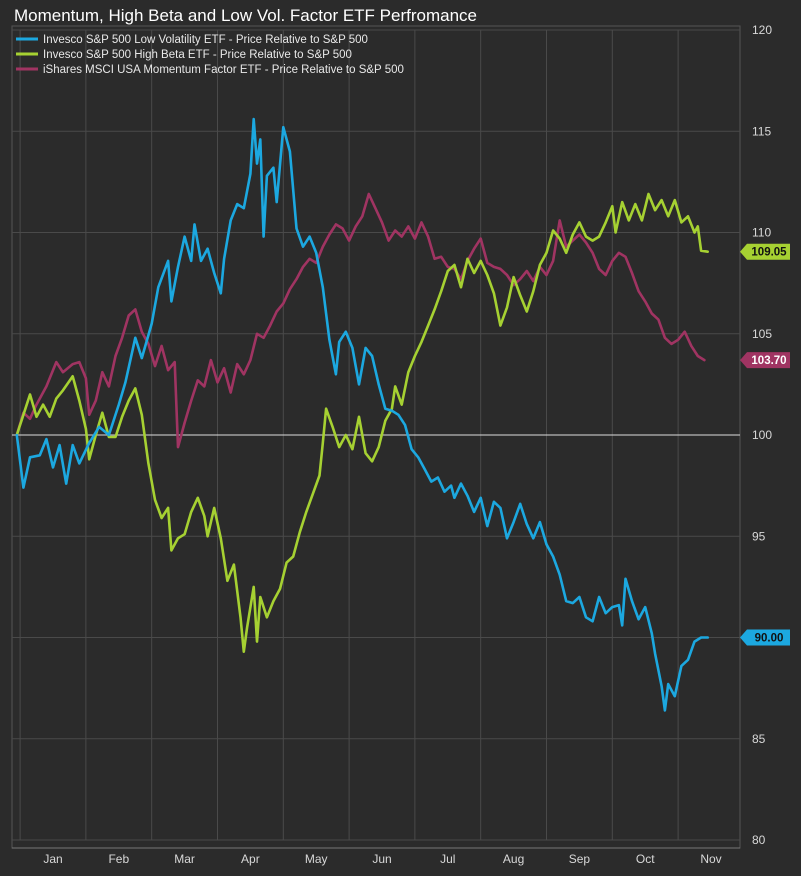 The image size is (801, 876). What do you see at coordinates (580, 859) in the screenshot?
I see `x-tick-label: Sep` at bounding box center [580, 859].